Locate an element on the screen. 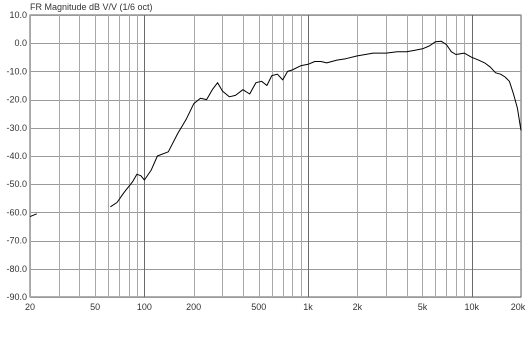  y-tick-label: -30.0 is located at coordinates (16, 128).